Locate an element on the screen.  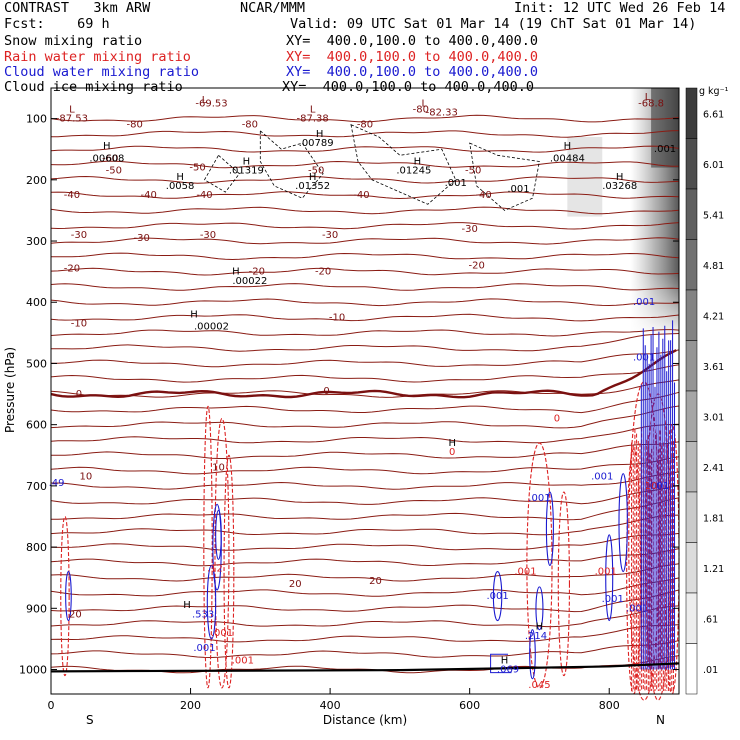
y-tick-label: 300 is located at coordinates (36, 241).